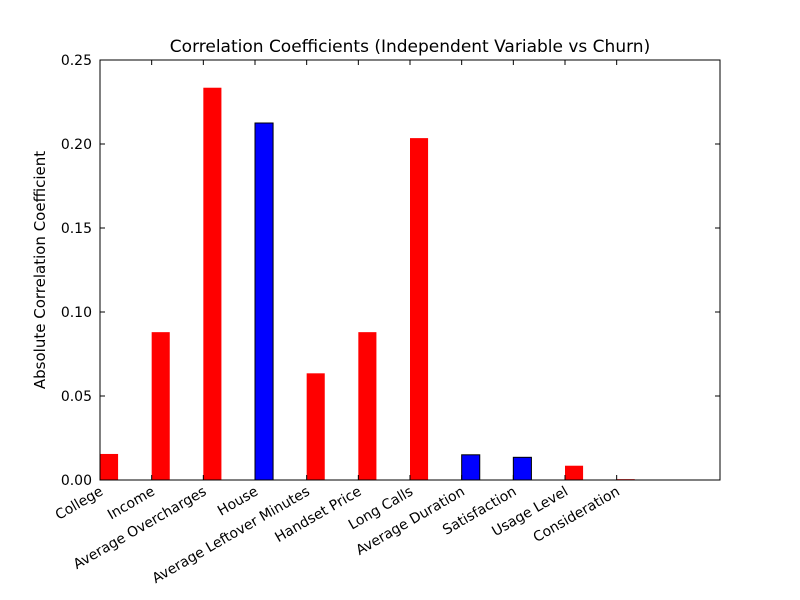 The width and height of the screenshot is (800, 600). I want to click on bar-average-overcharges, so click(212, 283).